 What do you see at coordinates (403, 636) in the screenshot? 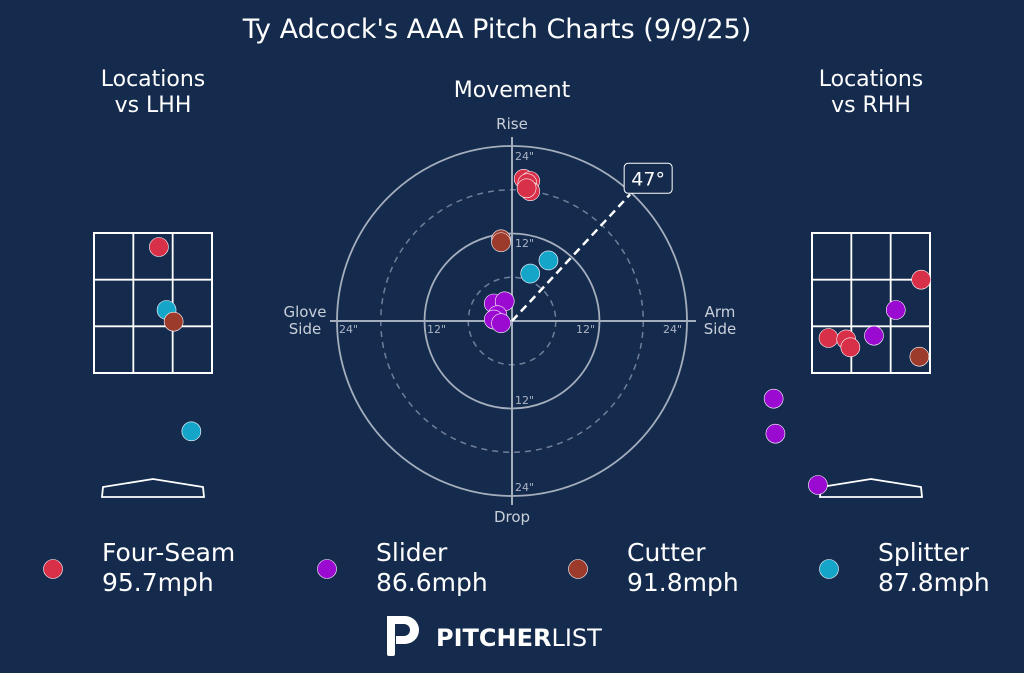
I see `pitcherlist-logo-icon` at bounding box center [403, 636].